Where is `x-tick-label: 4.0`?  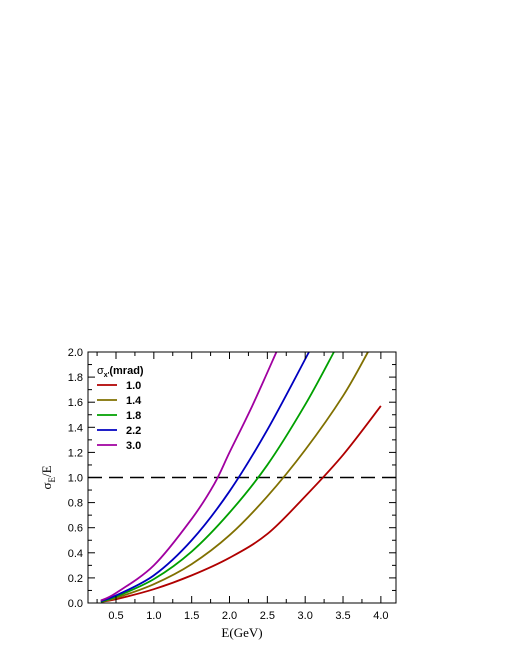
x-tick-label: 4.0 is located at coordinates (380, 616).